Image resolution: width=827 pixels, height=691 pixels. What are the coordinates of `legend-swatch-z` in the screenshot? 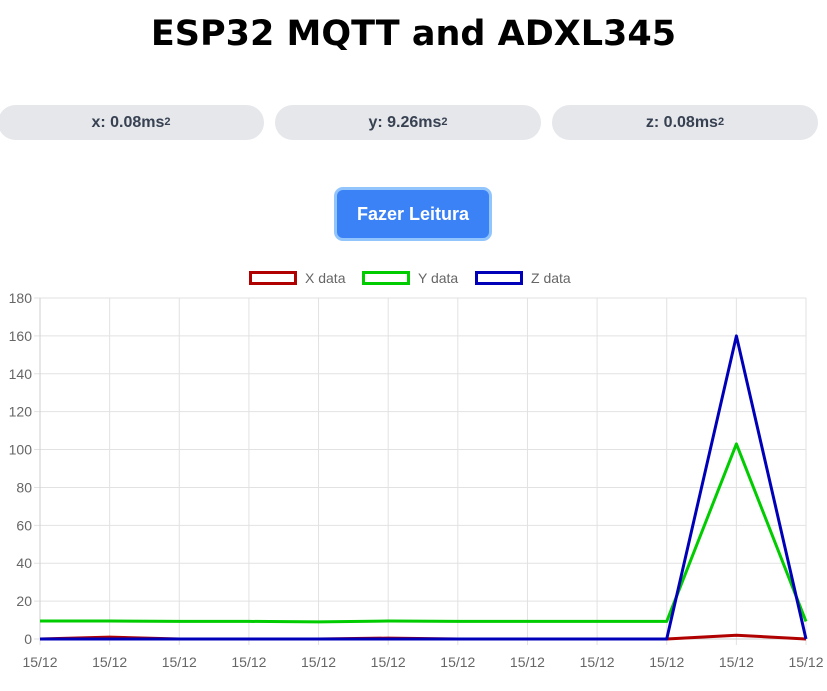 It's located at (499, 278).